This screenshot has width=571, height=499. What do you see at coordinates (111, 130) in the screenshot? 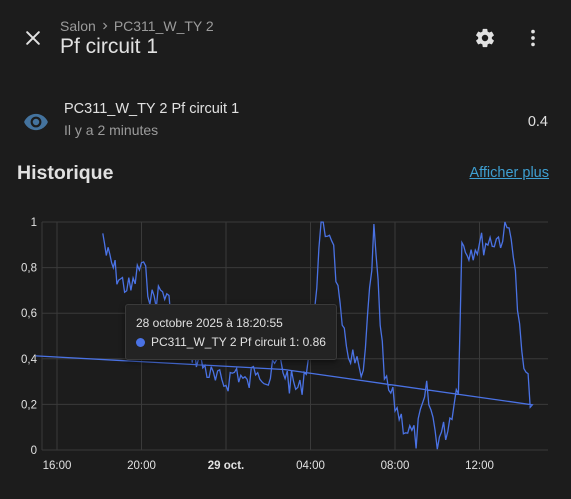
I see `entity-last-changed: Il y a 2 minutes` at bounding box center [111, 130].